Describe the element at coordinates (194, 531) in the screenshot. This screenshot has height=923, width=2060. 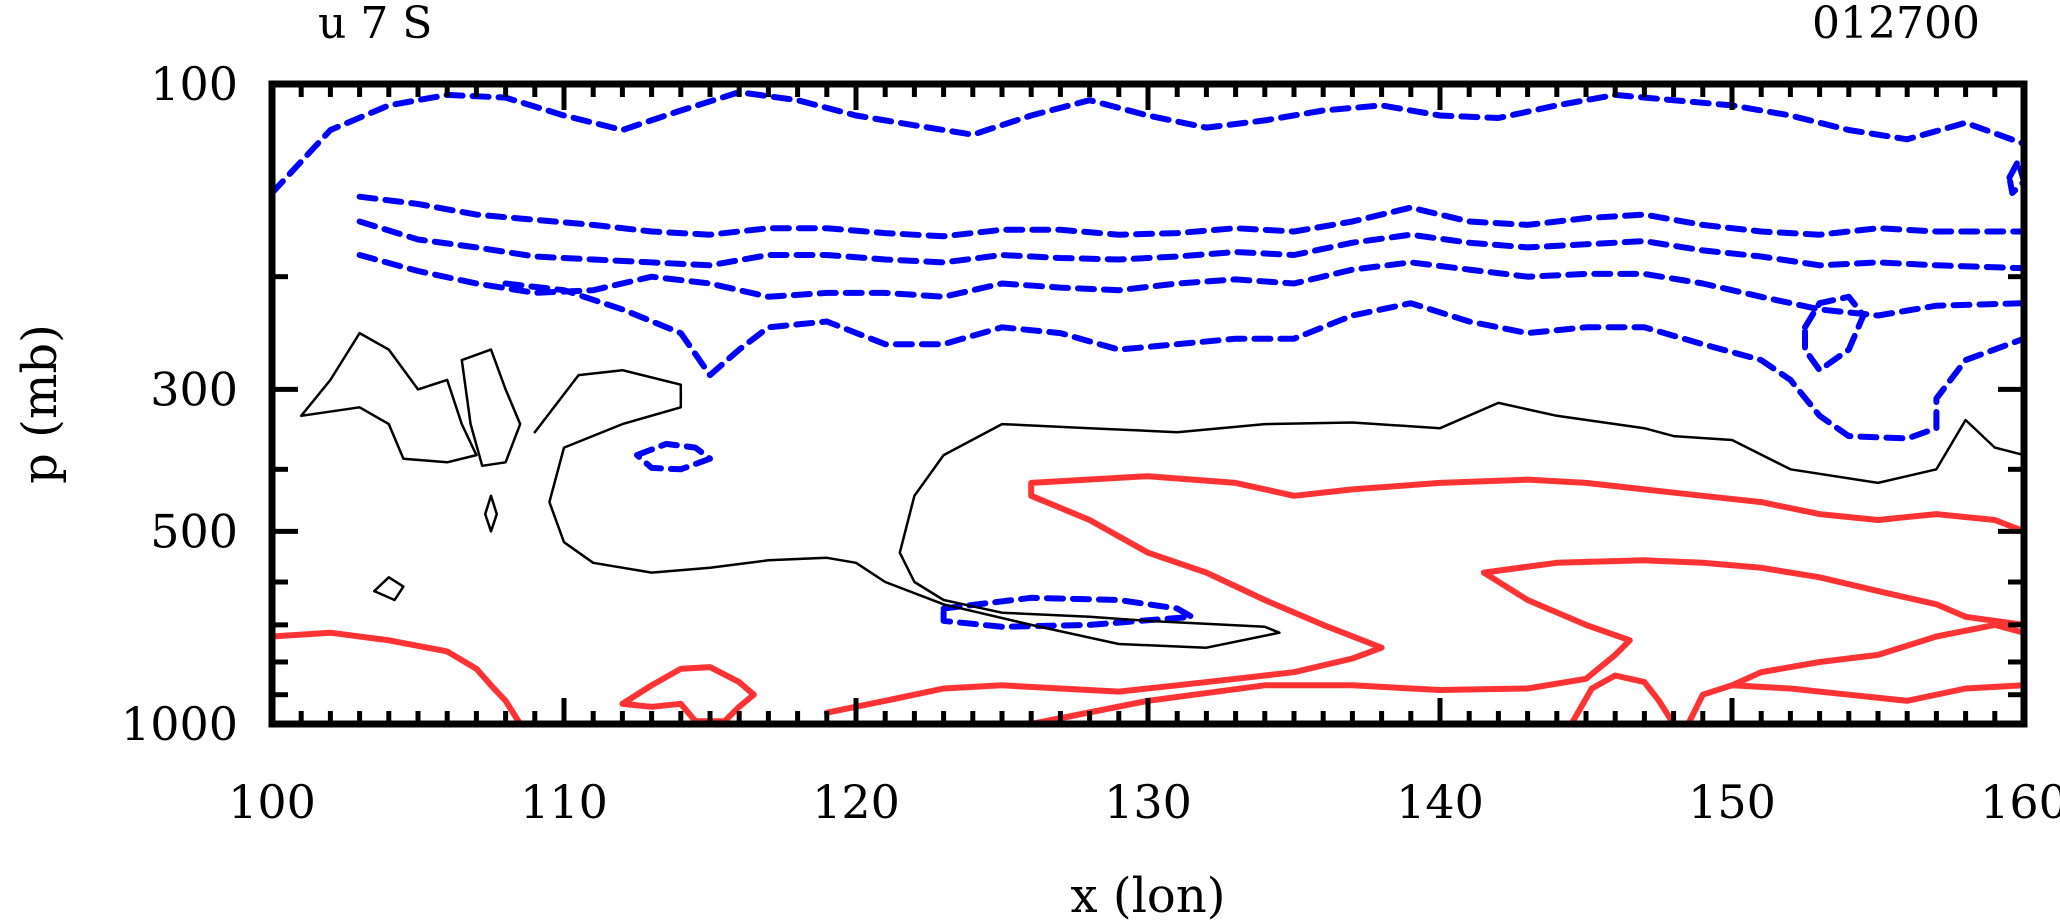
I see `y-tick-label: 500` at that location.